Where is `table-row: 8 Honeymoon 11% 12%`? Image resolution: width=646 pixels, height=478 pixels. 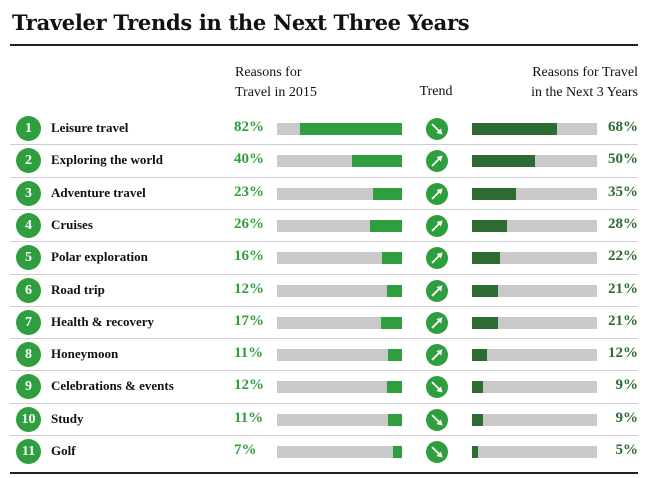 table-row: 8 Honeymoon 11% 12% is located at coordinates (323, 354).